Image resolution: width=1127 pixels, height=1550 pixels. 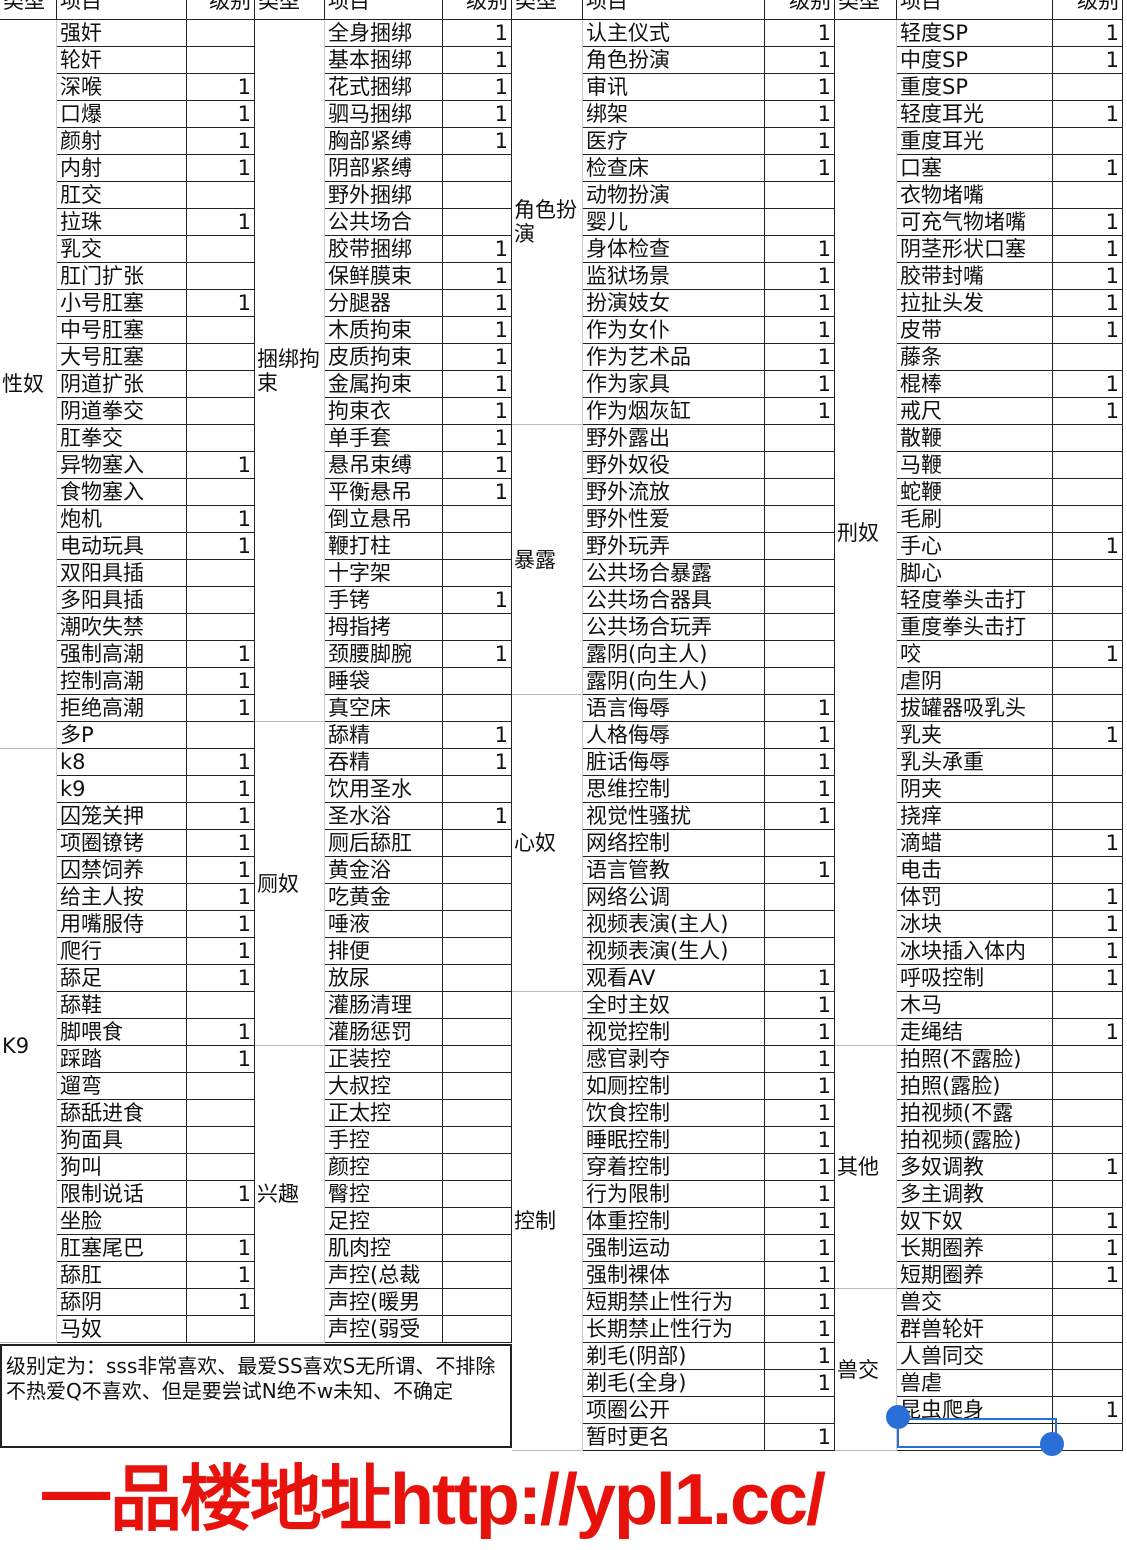 What do you see at coordinates (674, 762) in the screenshot?
I see `item-cell: 脏话侮辱` at bounding box center [674, 762].